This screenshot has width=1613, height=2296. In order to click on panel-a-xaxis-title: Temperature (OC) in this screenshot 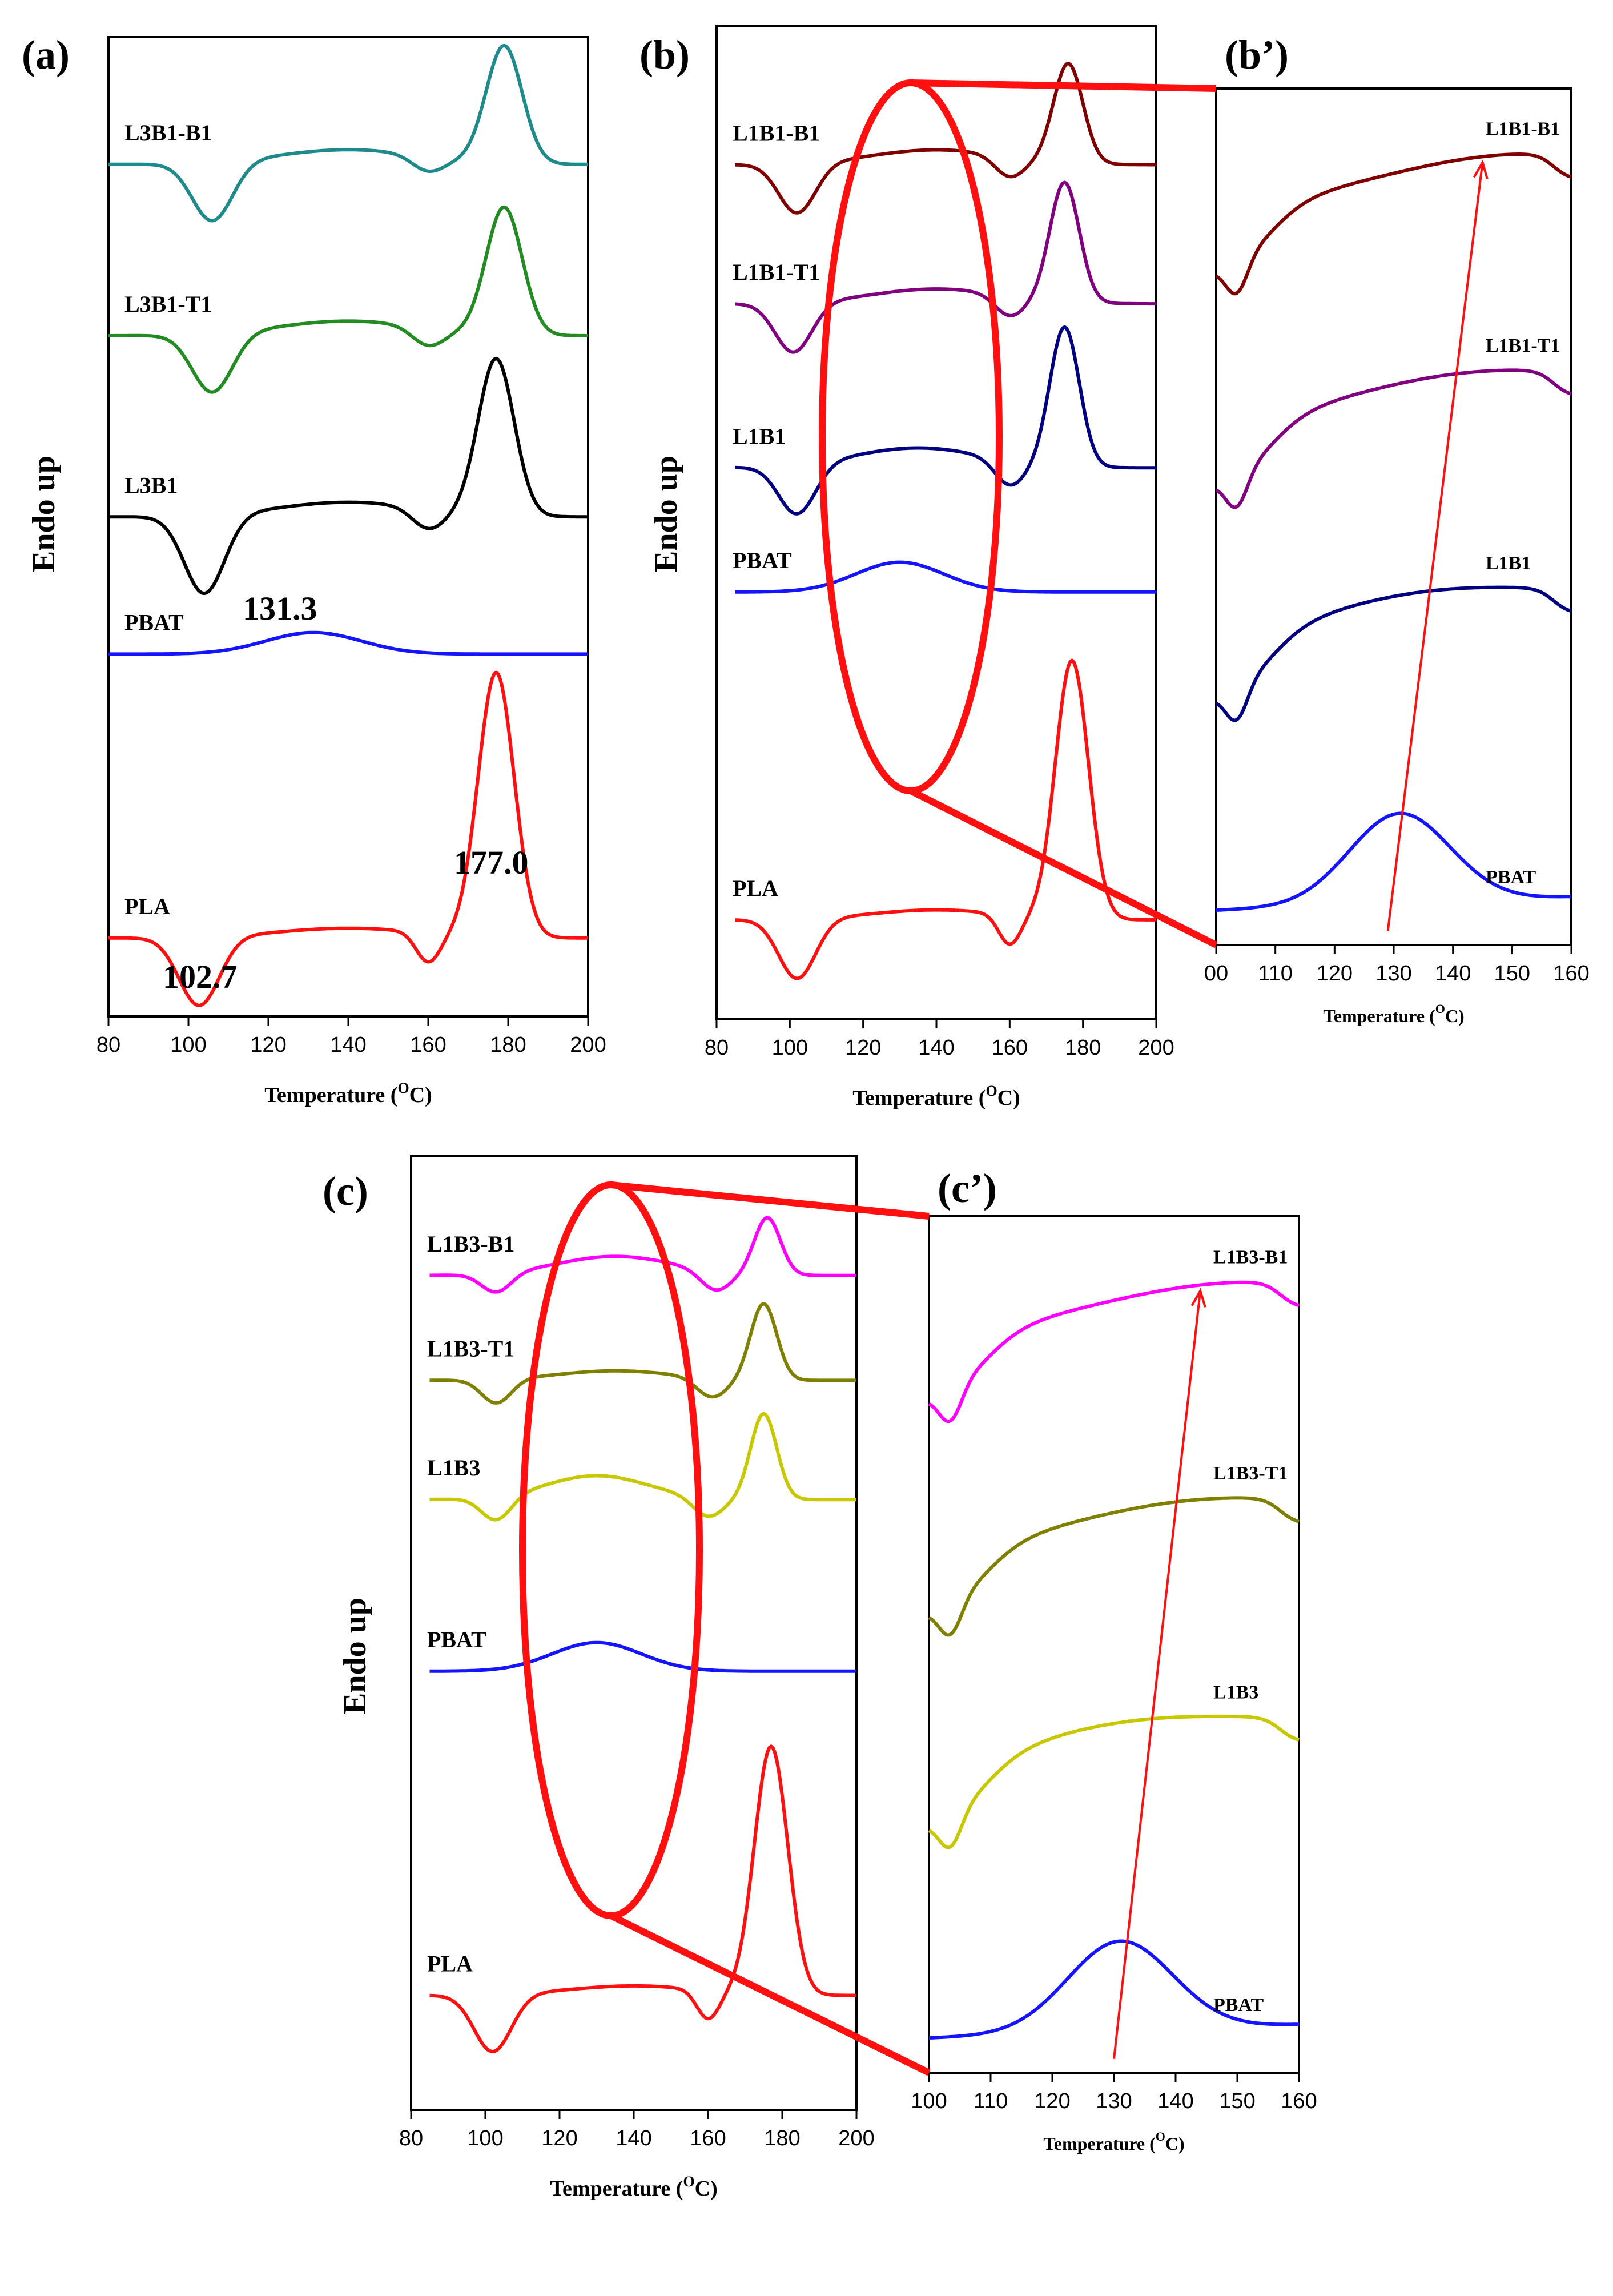, I will do `click(348, 1093)`.